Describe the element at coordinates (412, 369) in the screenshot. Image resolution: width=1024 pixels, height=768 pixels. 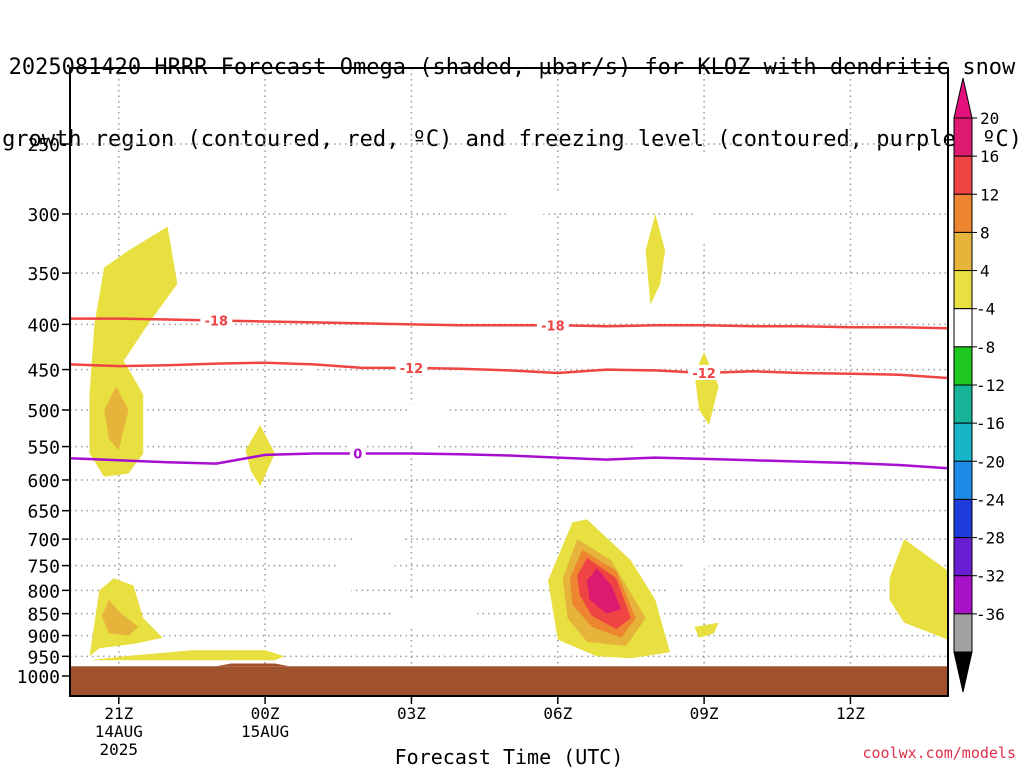
I see `contour-label--12-0: -12` at that location.